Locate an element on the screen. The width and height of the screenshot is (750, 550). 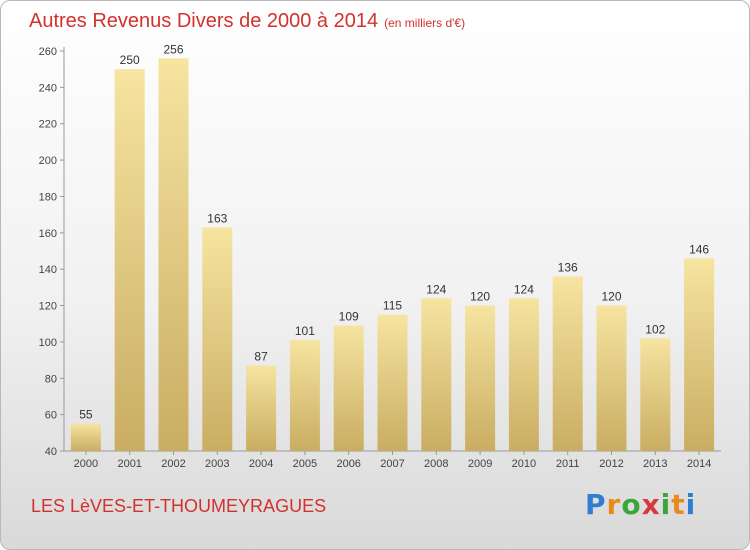
y-tick-label: 100 is located at coordinates (48, 343).